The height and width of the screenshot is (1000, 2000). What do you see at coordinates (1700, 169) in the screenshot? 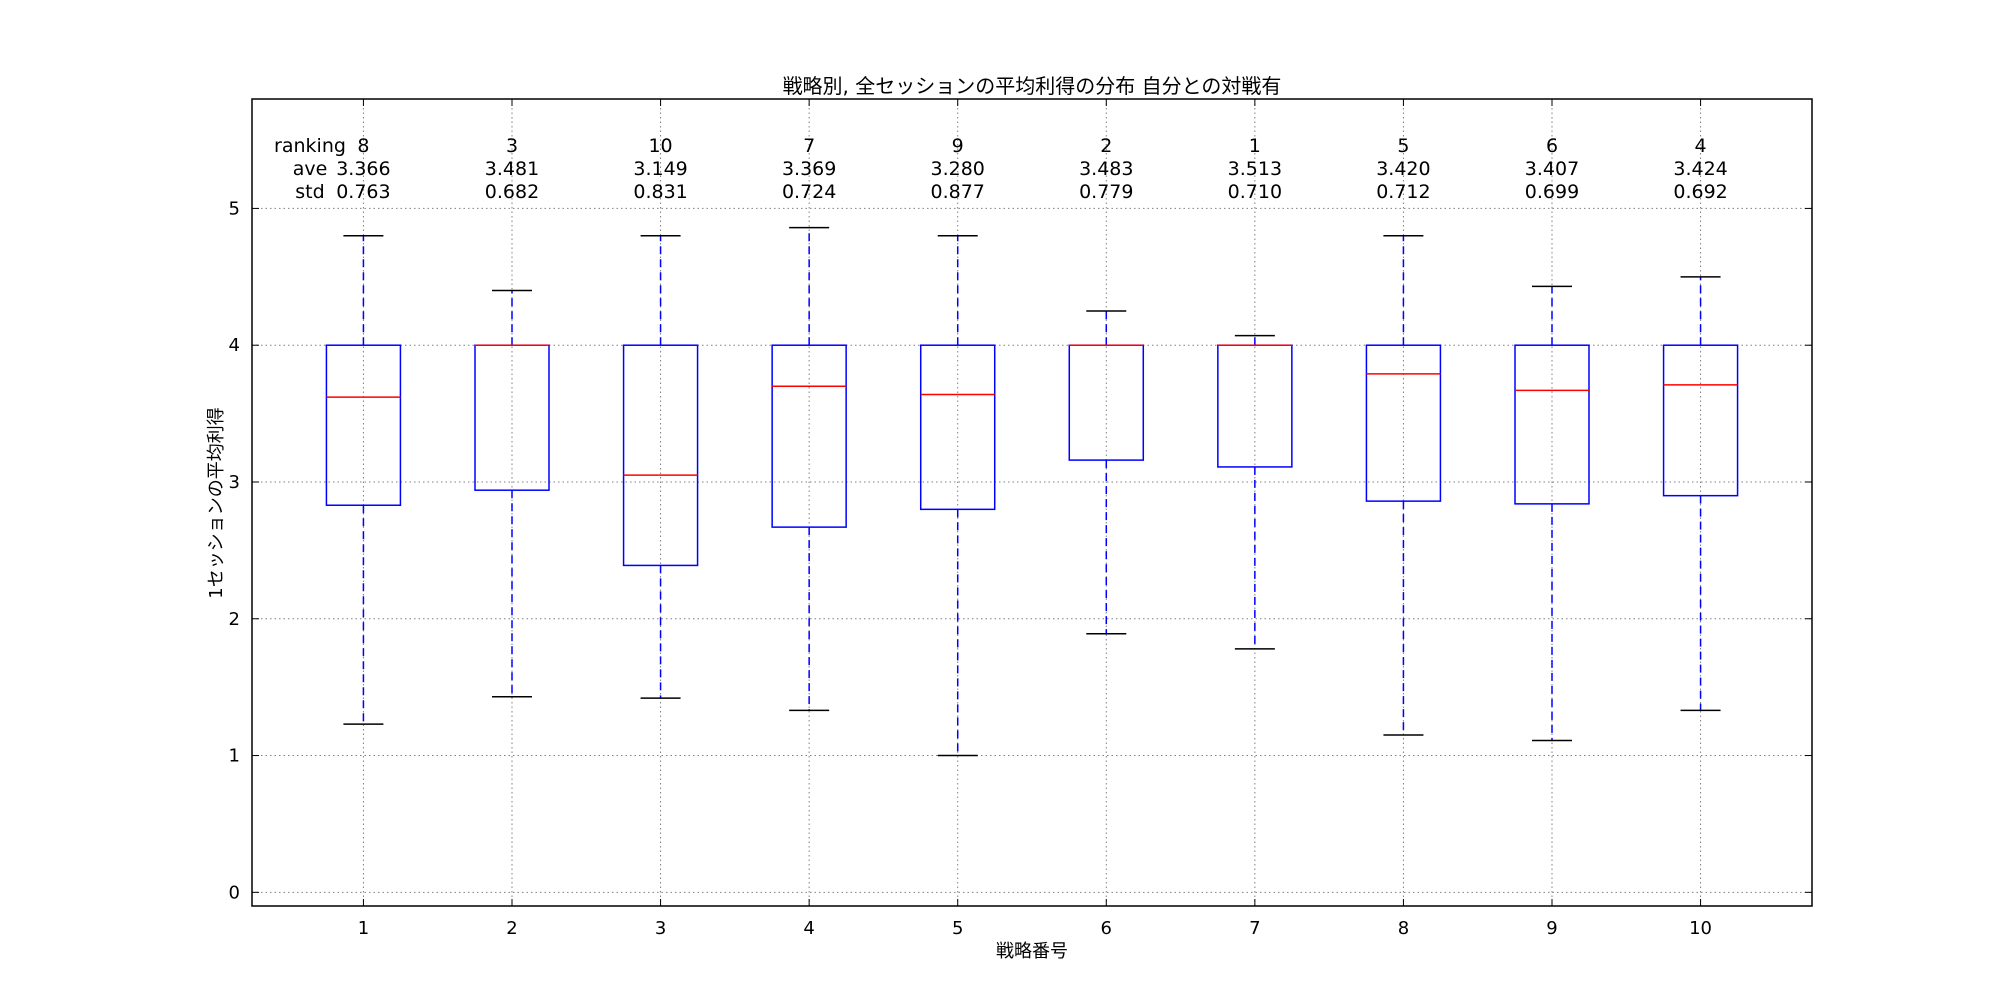
I see `stat-ave-value: 3.424` at bounding box center [1700, 169].